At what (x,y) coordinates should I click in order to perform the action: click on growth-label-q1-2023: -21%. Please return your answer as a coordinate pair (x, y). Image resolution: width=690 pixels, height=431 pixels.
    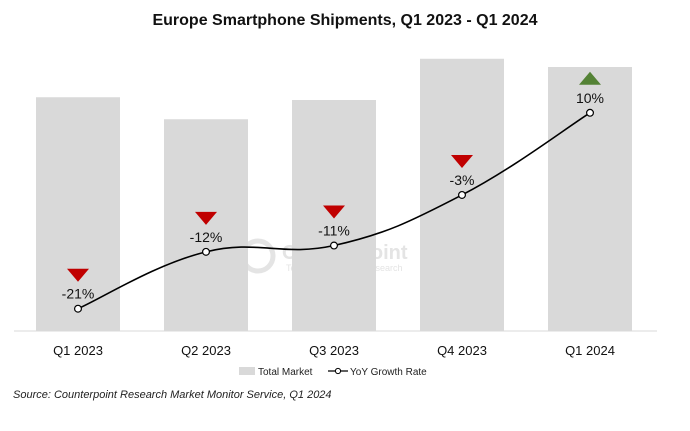
    Looking at the image, I should click on (78, 294).